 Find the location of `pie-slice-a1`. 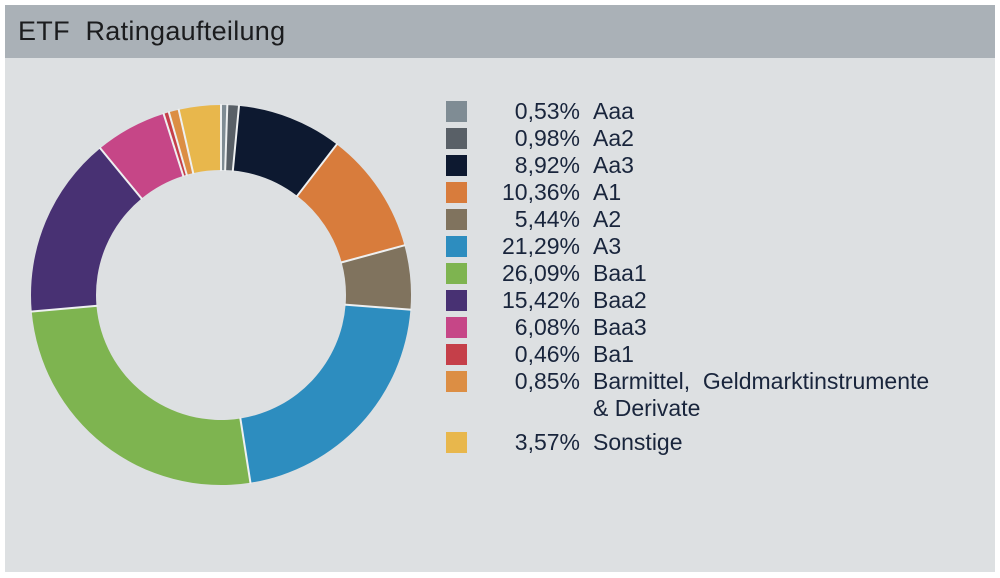

pie-slice-a1 is located at coordinates (351, 203).